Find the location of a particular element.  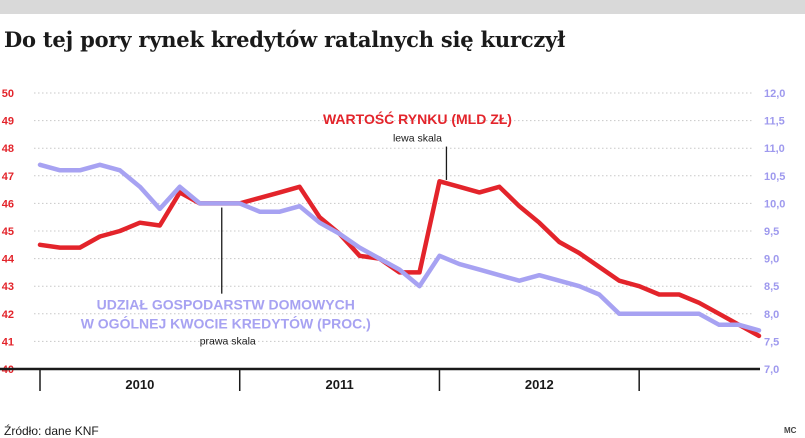

right-tick-label: 11,0 is located at coordinates (774, 149).